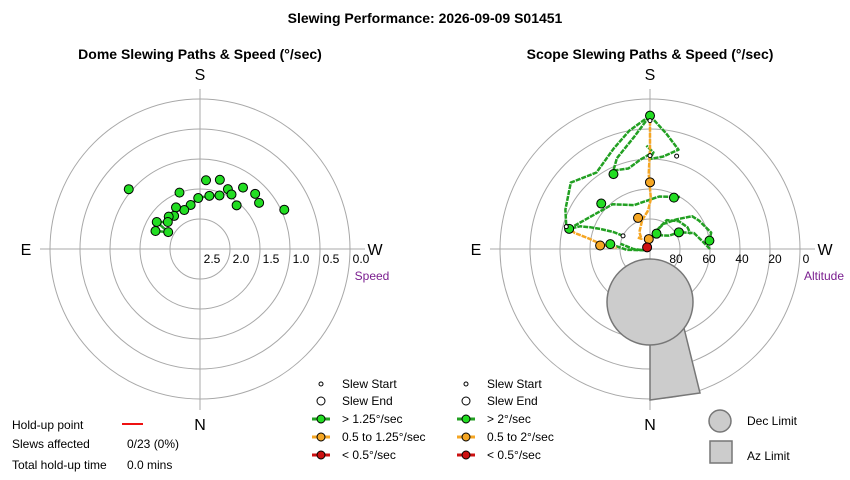  What do you see at coordinates (775, 259) in the screenshot?
I see `scope-tick-20: 20` at bounding box center [775, 259].